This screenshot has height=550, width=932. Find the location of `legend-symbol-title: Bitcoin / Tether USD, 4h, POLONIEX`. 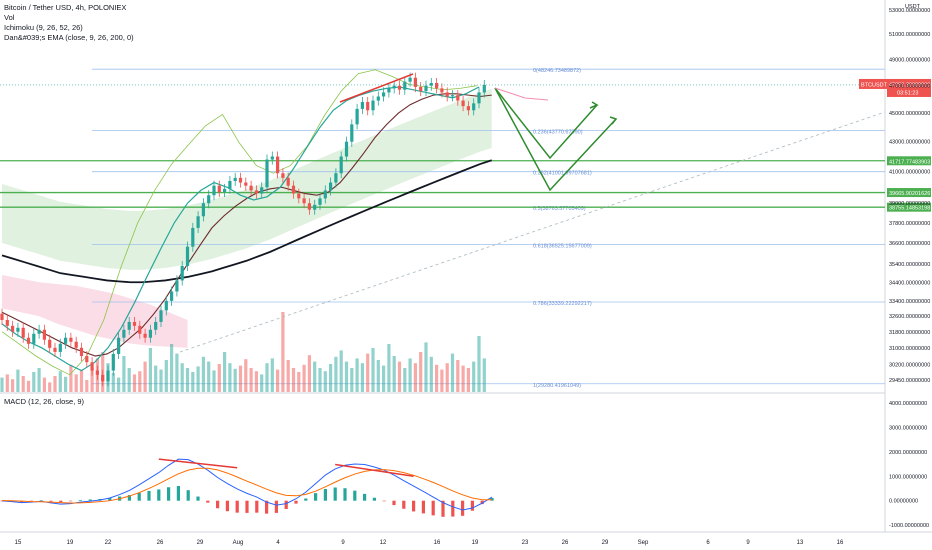

legend-symbol-title: Bitcoin / Tether USD, 4h, POLONIEX is located at coordinates (65, 7).